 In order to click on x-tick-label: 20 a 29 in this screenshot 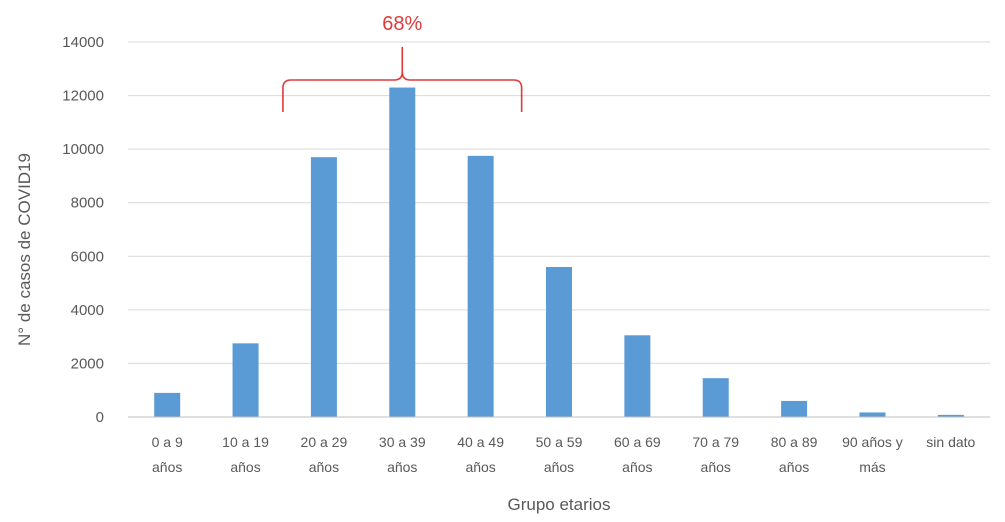, I will do `click(324, 442)`.